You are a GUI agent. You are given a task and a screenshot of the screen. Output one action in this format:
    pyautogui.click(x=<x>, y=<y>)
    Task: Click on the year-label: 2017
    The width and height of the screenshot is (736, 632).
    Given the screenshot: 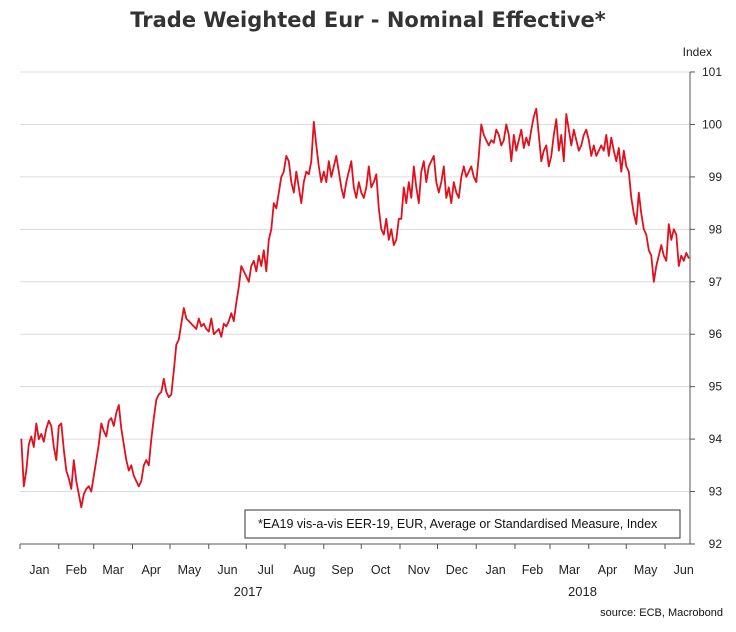 What is the action you would take?
    pyautogui.click(x=248, y=591)
    